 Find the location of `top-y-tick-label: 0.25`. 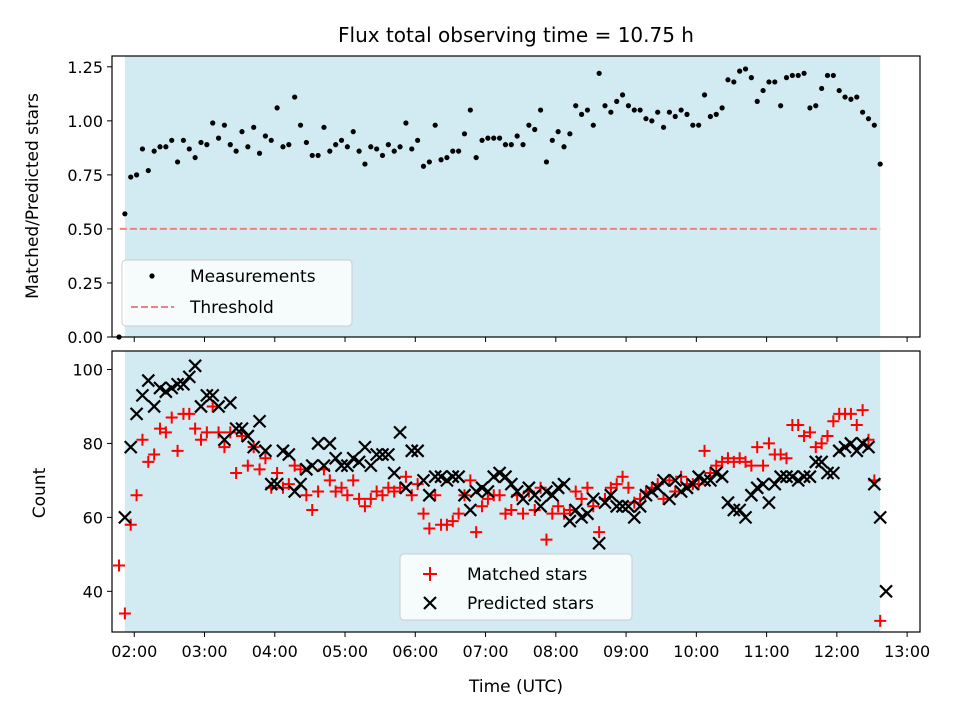

top-y-tick-label: 0.25 is located at coordinates (85, 283).